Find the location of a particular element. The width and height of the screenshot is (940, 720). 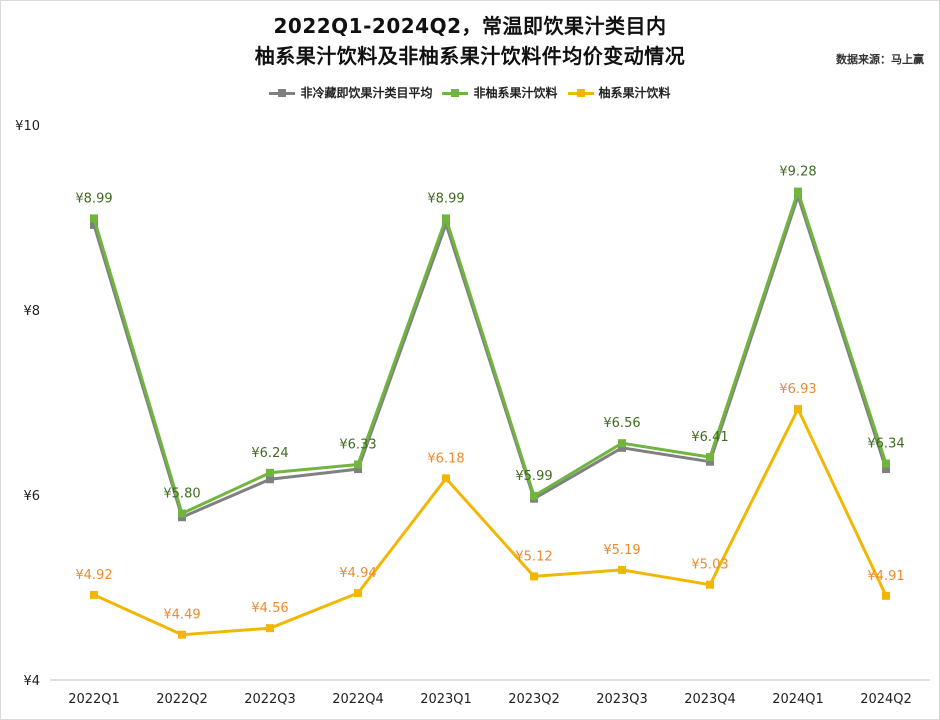

data-label-non-citrus: ¥5.99 is located at coordinates (533, 476).